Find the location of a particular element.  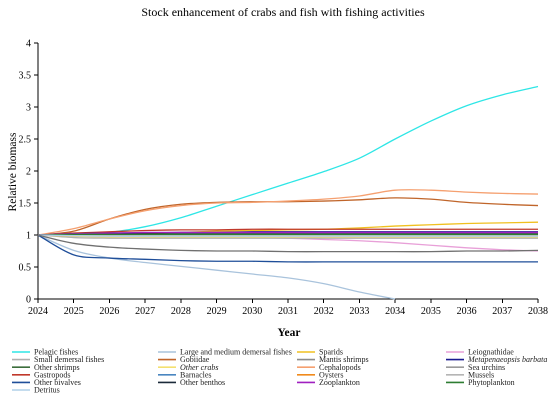

legend-label-zooplankton: Zooplankton is located at coordinates (339, 382).